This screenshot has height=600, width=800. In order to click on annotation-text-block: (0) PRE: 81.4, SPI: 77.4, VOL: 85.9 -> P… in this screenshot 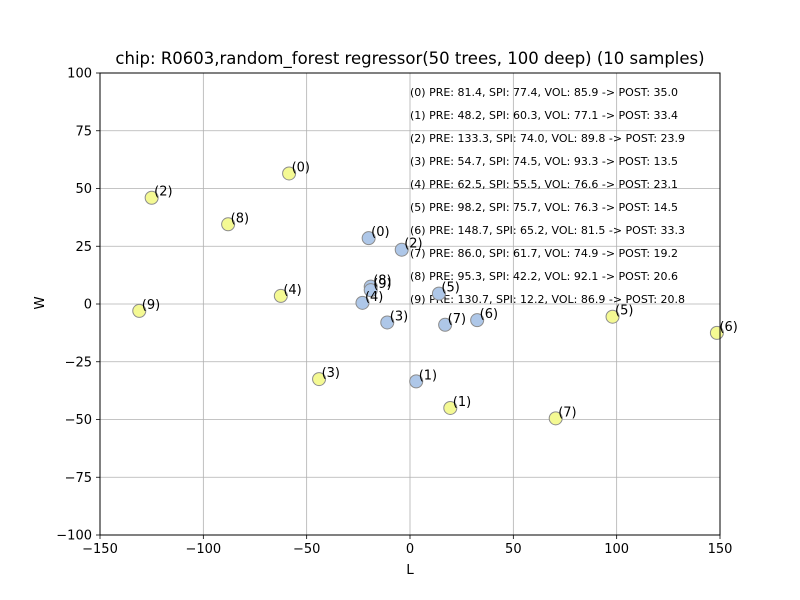, I will do `click(547, 196)`.